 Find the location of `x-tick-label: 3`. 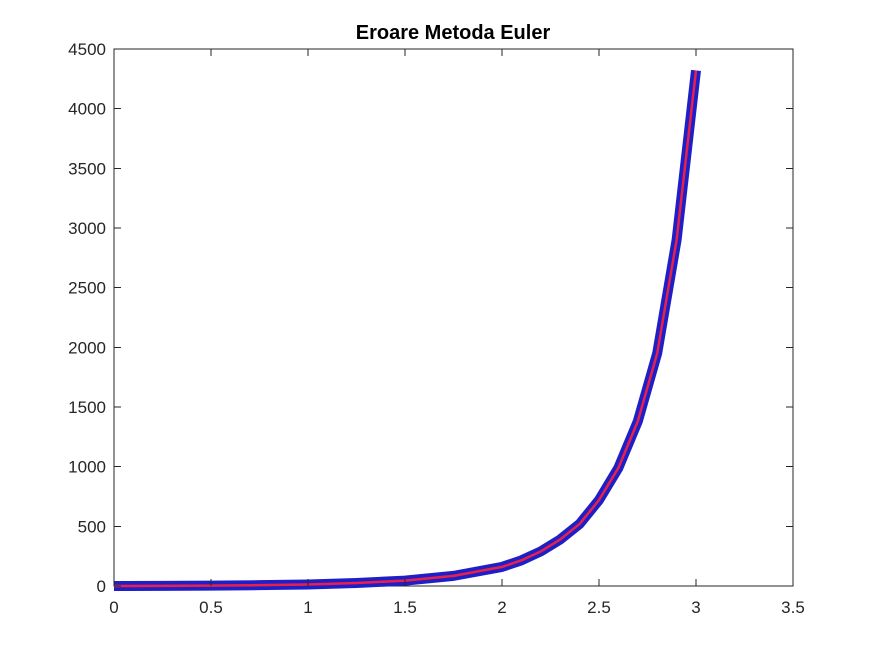

x-tick-label: 3 is located at coordinates (695, 607).